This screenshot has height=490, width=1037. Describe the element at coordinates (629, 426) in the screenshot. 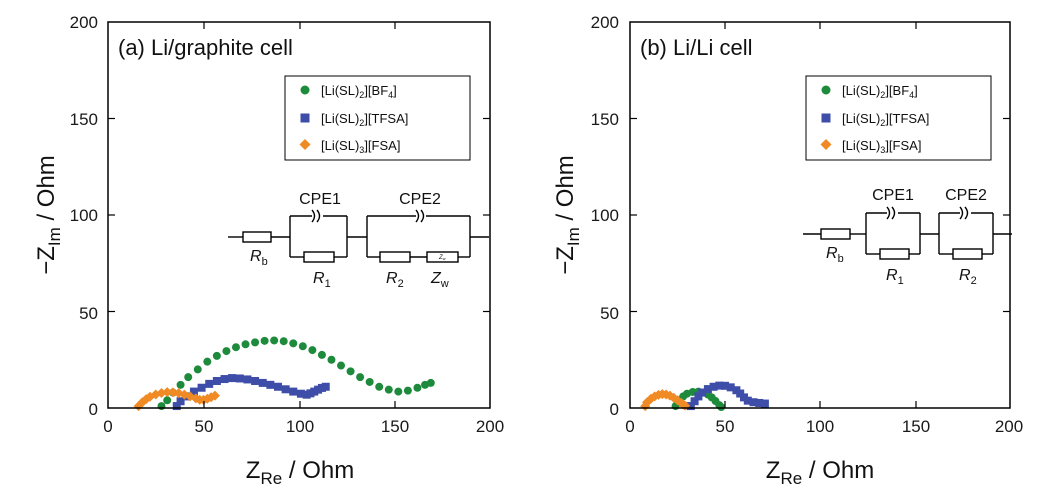

I see `panel-b-x-tick-label: 0` at that location.